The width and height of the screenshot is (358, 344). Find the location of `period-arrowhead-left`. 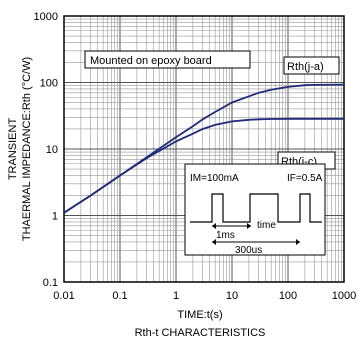

period-arrowhead-left is located at coordinates (214, 242).